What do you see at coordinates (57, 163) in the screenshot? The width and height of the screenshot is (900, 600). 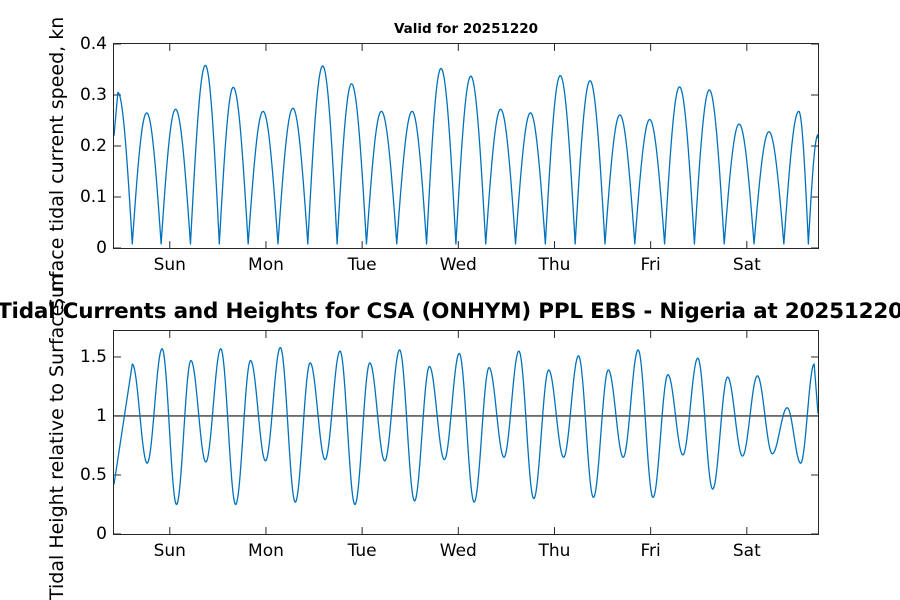 I see `top-chart-y-axis-label: Surface tidal current speed, kn` at bounding box center [57, 163].